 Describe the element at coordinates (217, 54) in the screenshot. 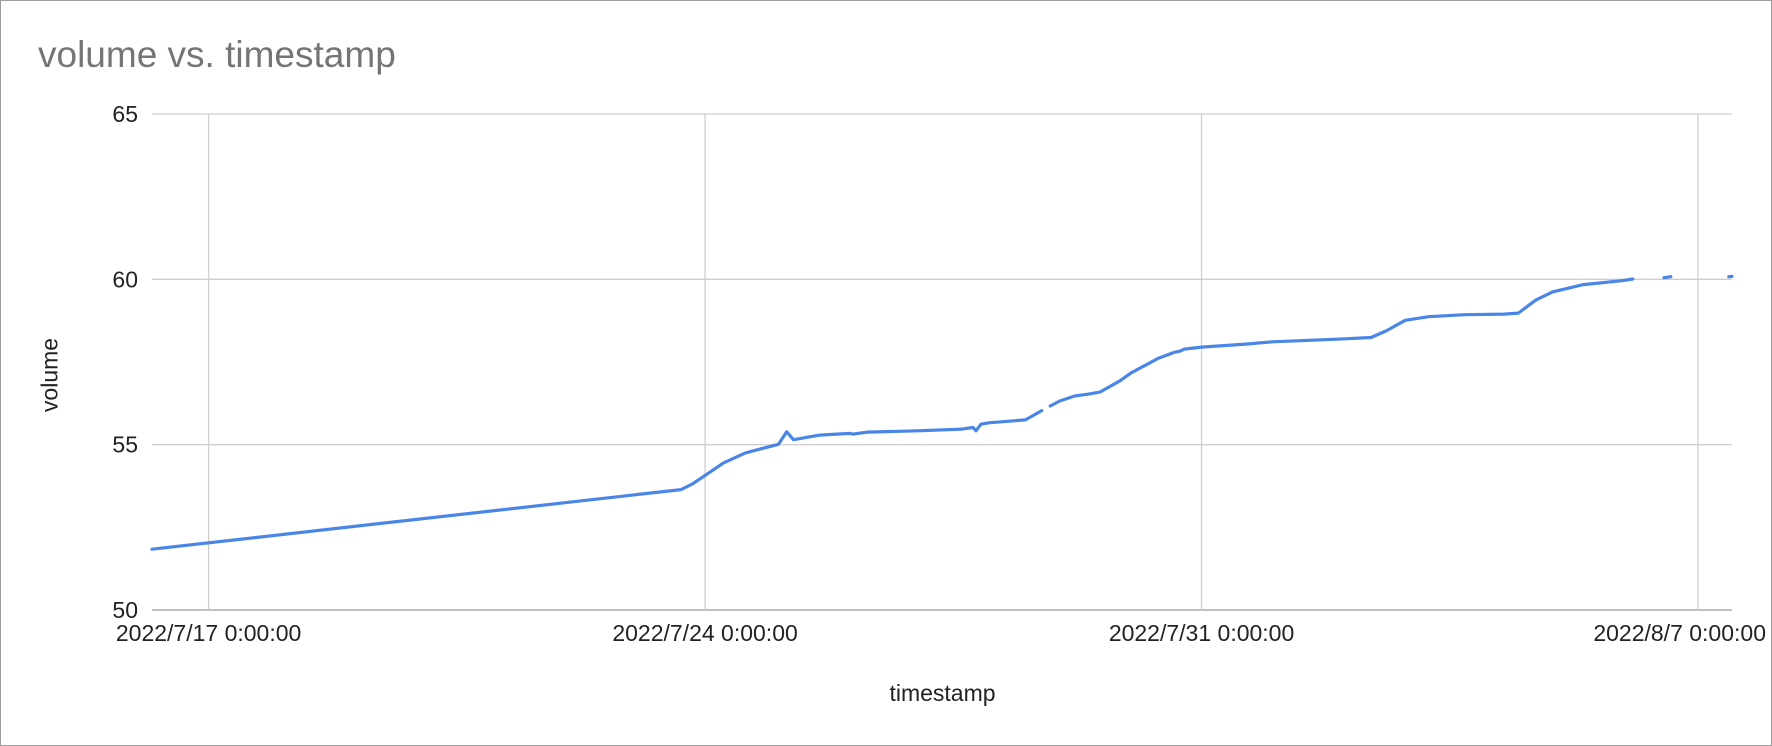

I see `chart-title: volume vs. timestamp` at that location.